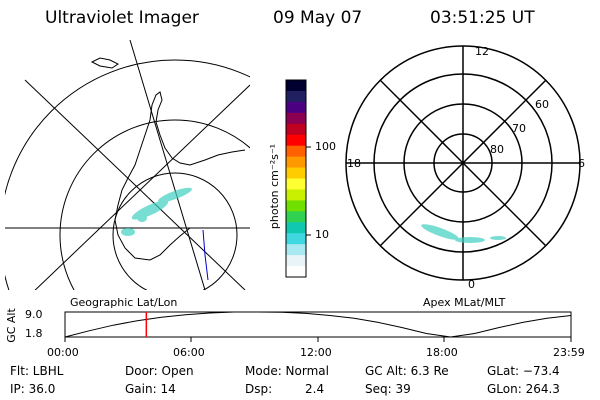 This screenshot has width=600, height=400. Describe the element at coordinates (159, 371) in the screenshot. I see `info-door: Door: Open` at that location.